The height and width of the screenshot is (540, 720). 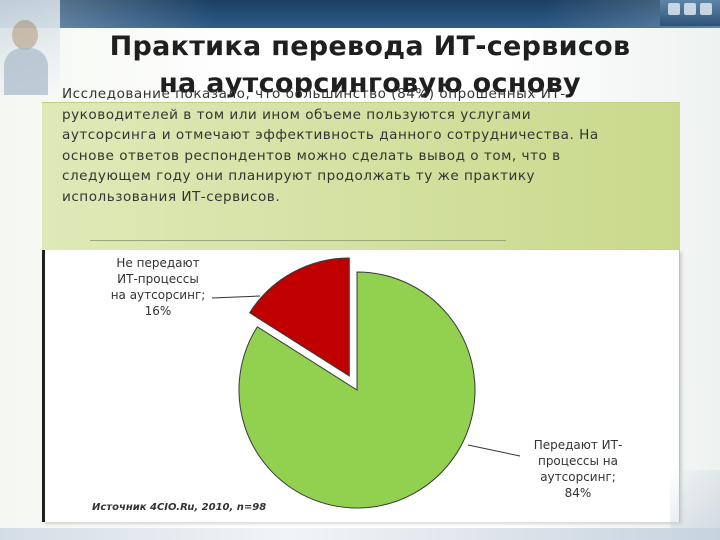 What do you see at coordinates (360, 534) in the screenshot?
I see `footer-bar` at bounding box center [360, 534].